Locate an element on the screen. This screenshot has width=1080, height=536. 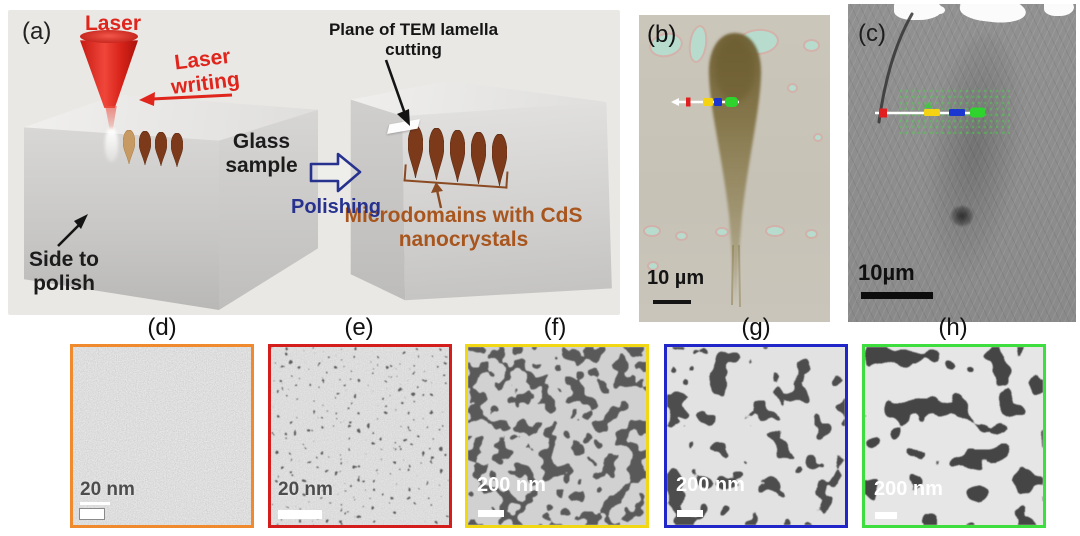
polishing-arrow-icon is located at coordinates (335, 172).